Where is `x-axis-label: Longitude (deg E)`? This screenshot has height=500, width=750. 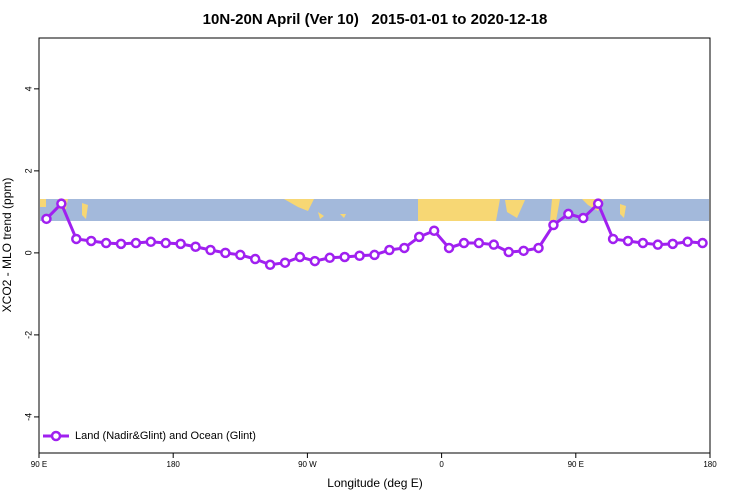 x-axis-label: Longitude (deg E) is located at coordinates (374, 483).